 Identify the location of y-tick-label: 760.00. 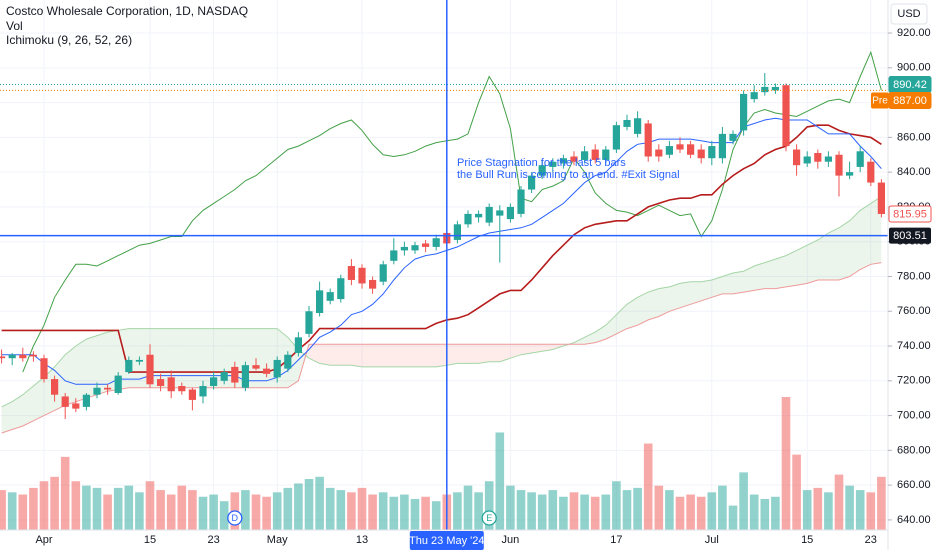
(914, 311).